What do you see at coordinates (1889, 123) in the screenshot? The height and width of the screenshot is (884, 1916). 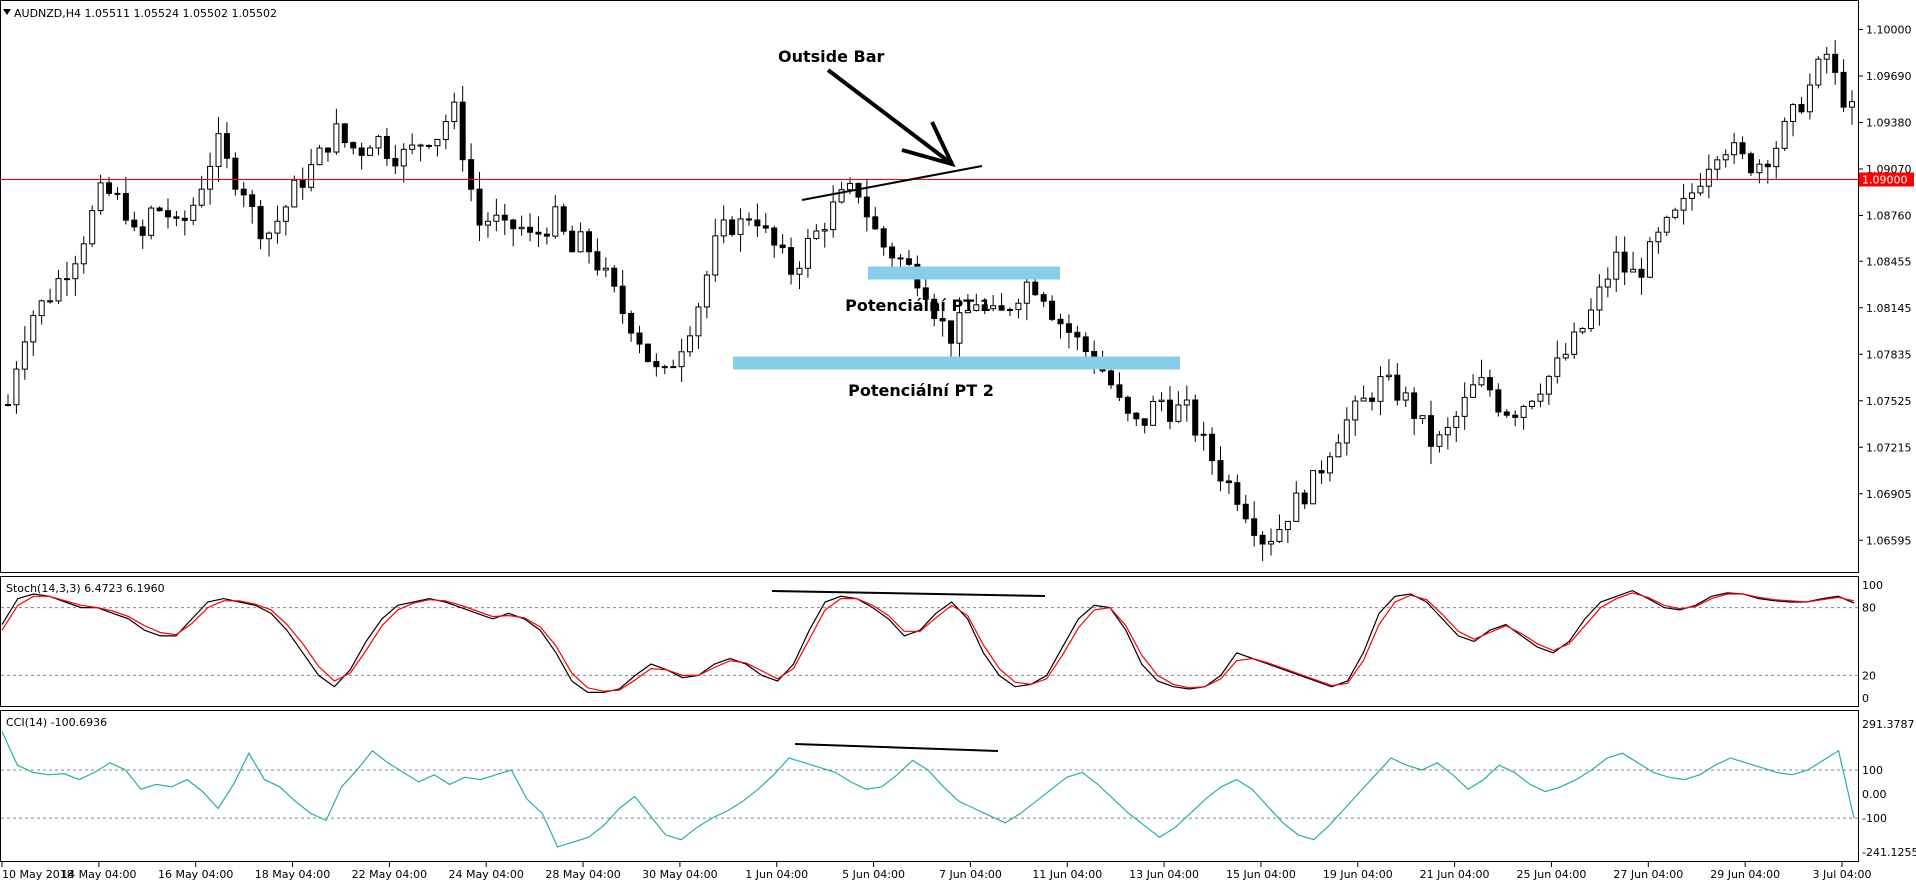 I see `price-tick-label: 1.09380` at bounding box center [1889, 123].